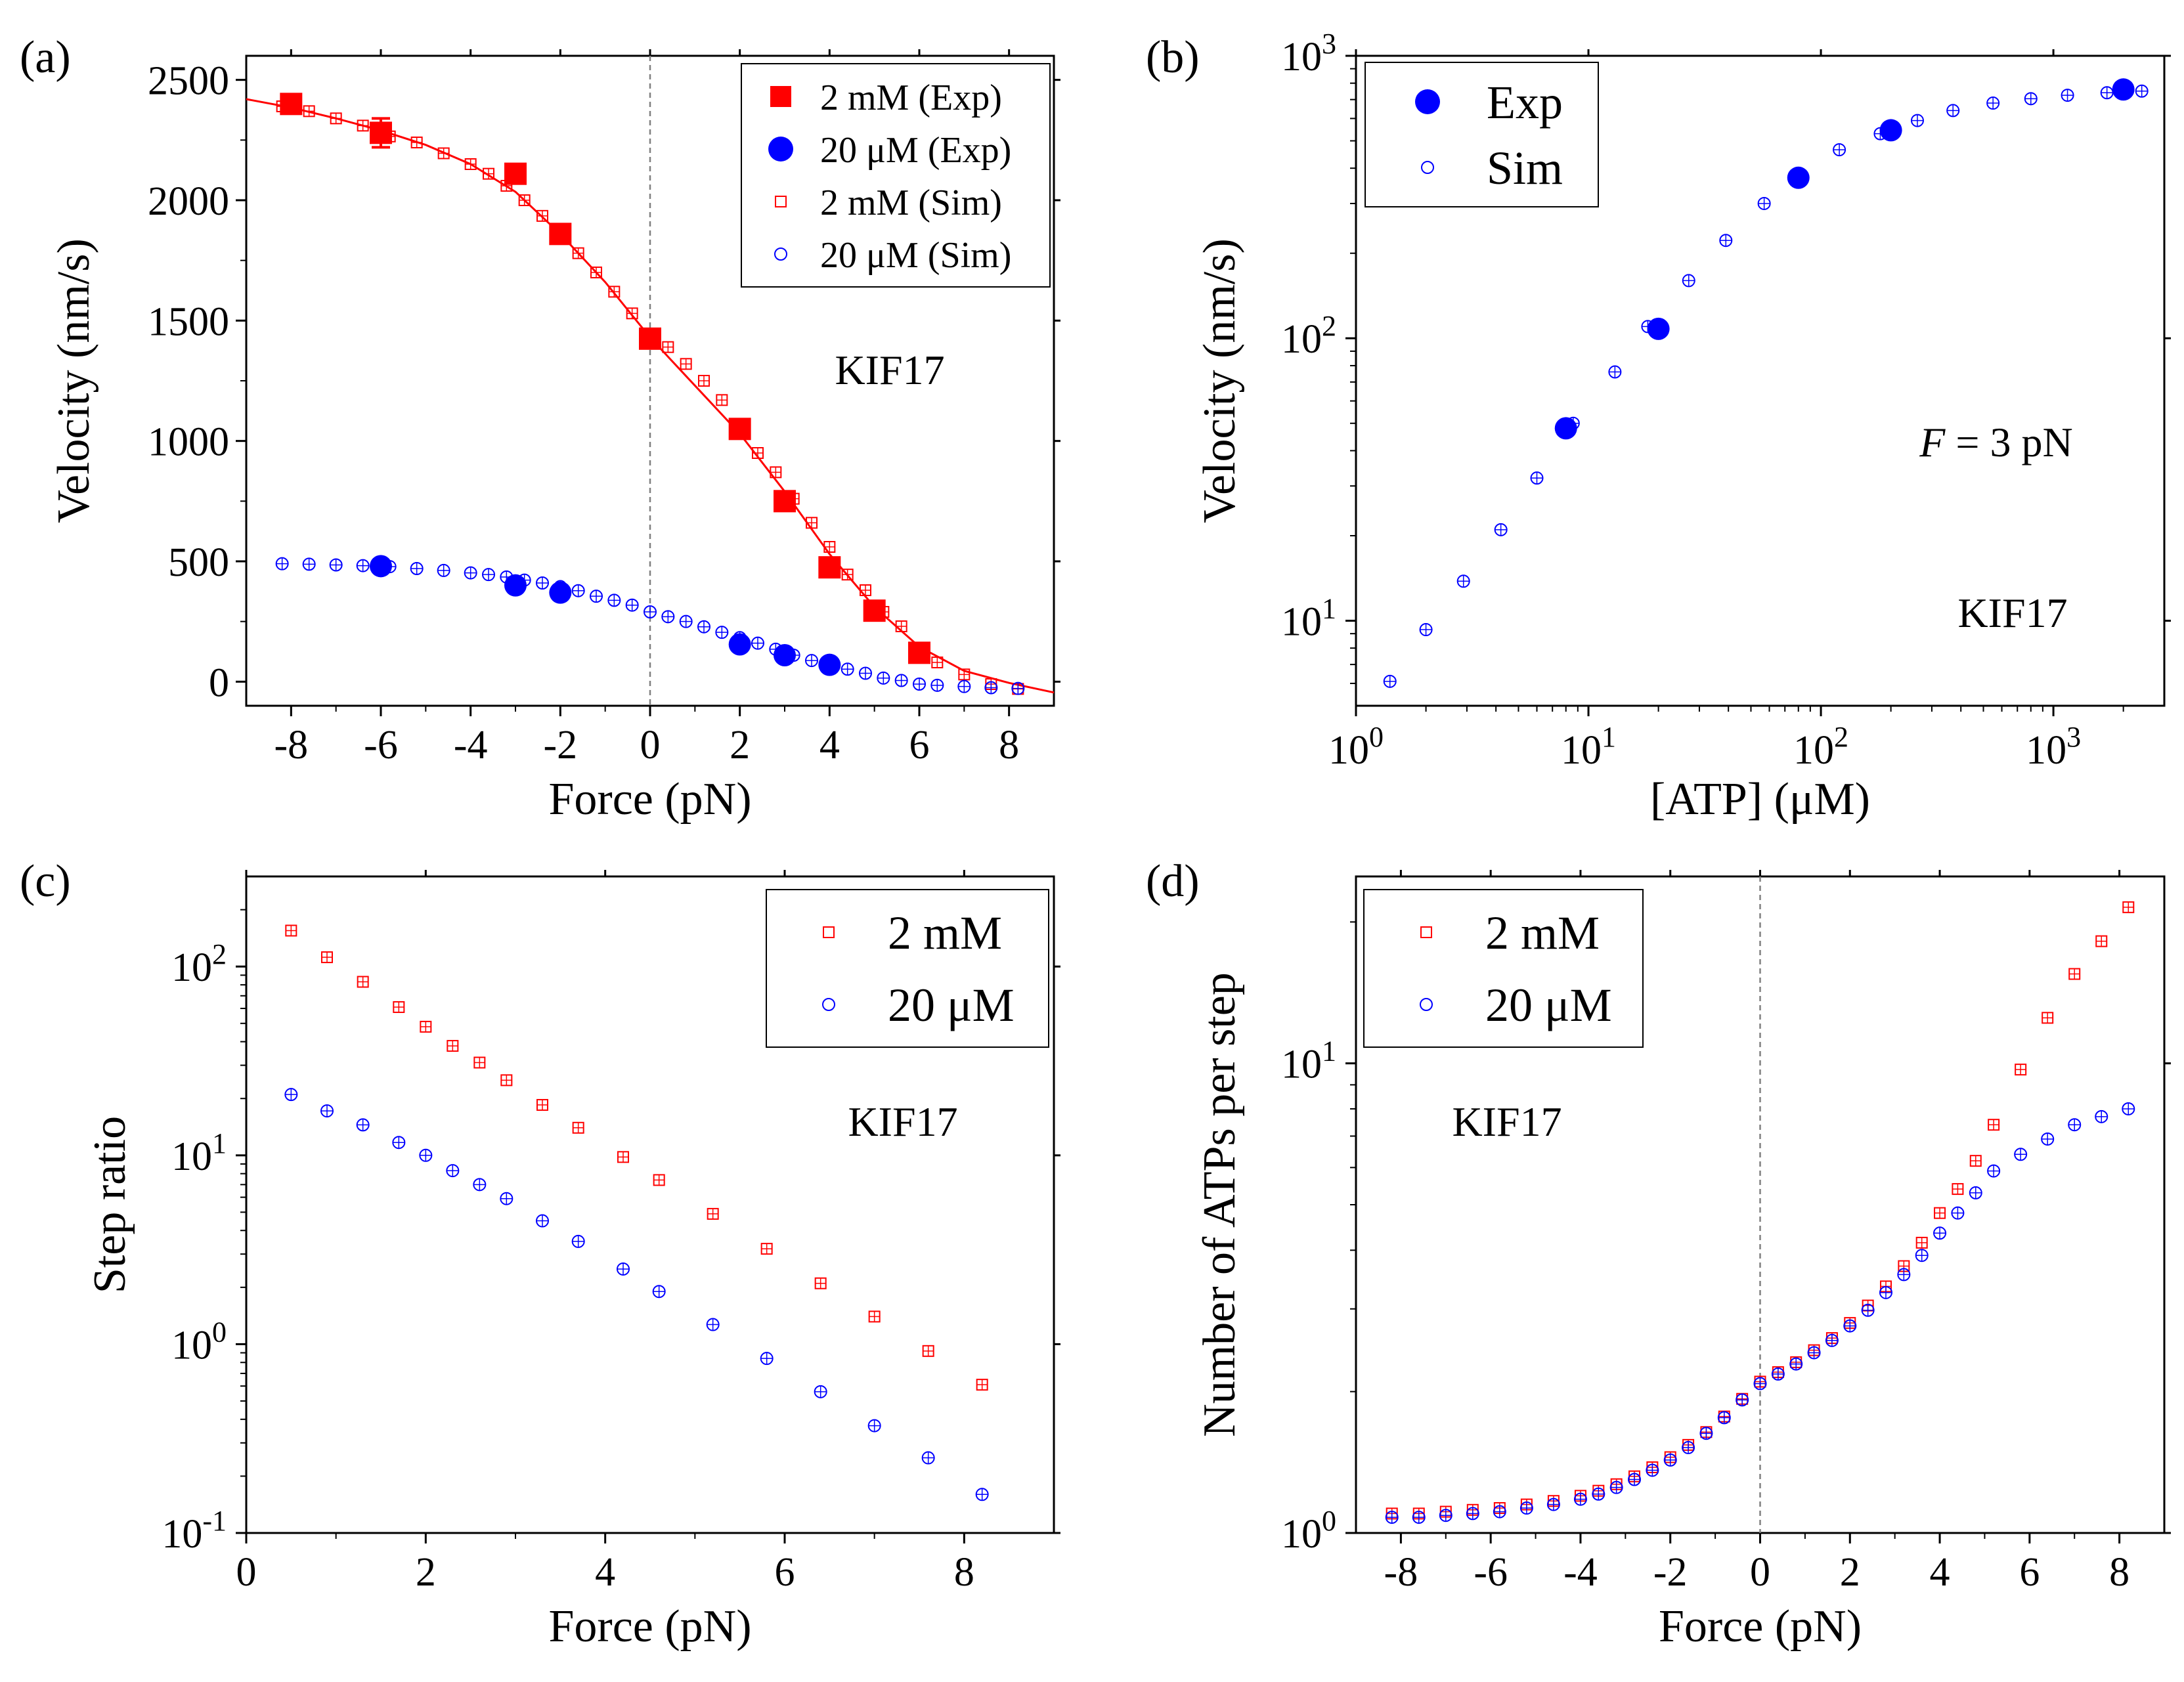 This screenshot has width=2184, height=1682. What do you see at coordinates (605, 378) in the screenshot?
I see `series-2-mm-exp-` at bounding box center [605, 378].